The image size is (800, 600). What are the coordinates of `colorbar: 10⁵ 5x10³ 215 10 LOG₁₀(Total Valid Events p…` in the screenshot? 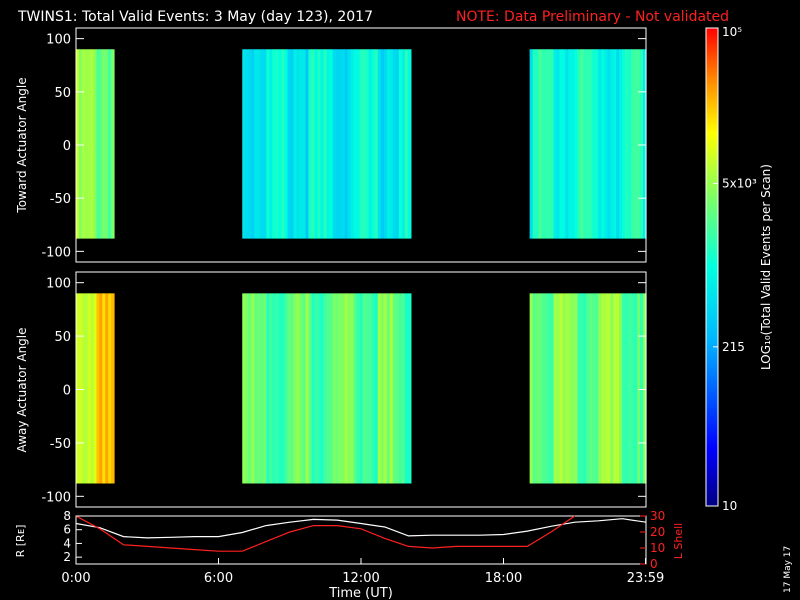 It's located at (739, 269).